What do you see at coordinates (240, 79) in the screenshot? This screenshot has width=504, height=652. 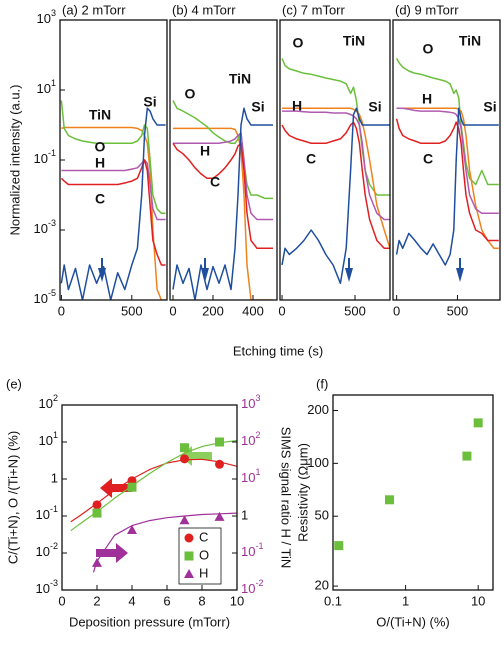 I see `series-label: TiN` at bounding box center [240, 79].